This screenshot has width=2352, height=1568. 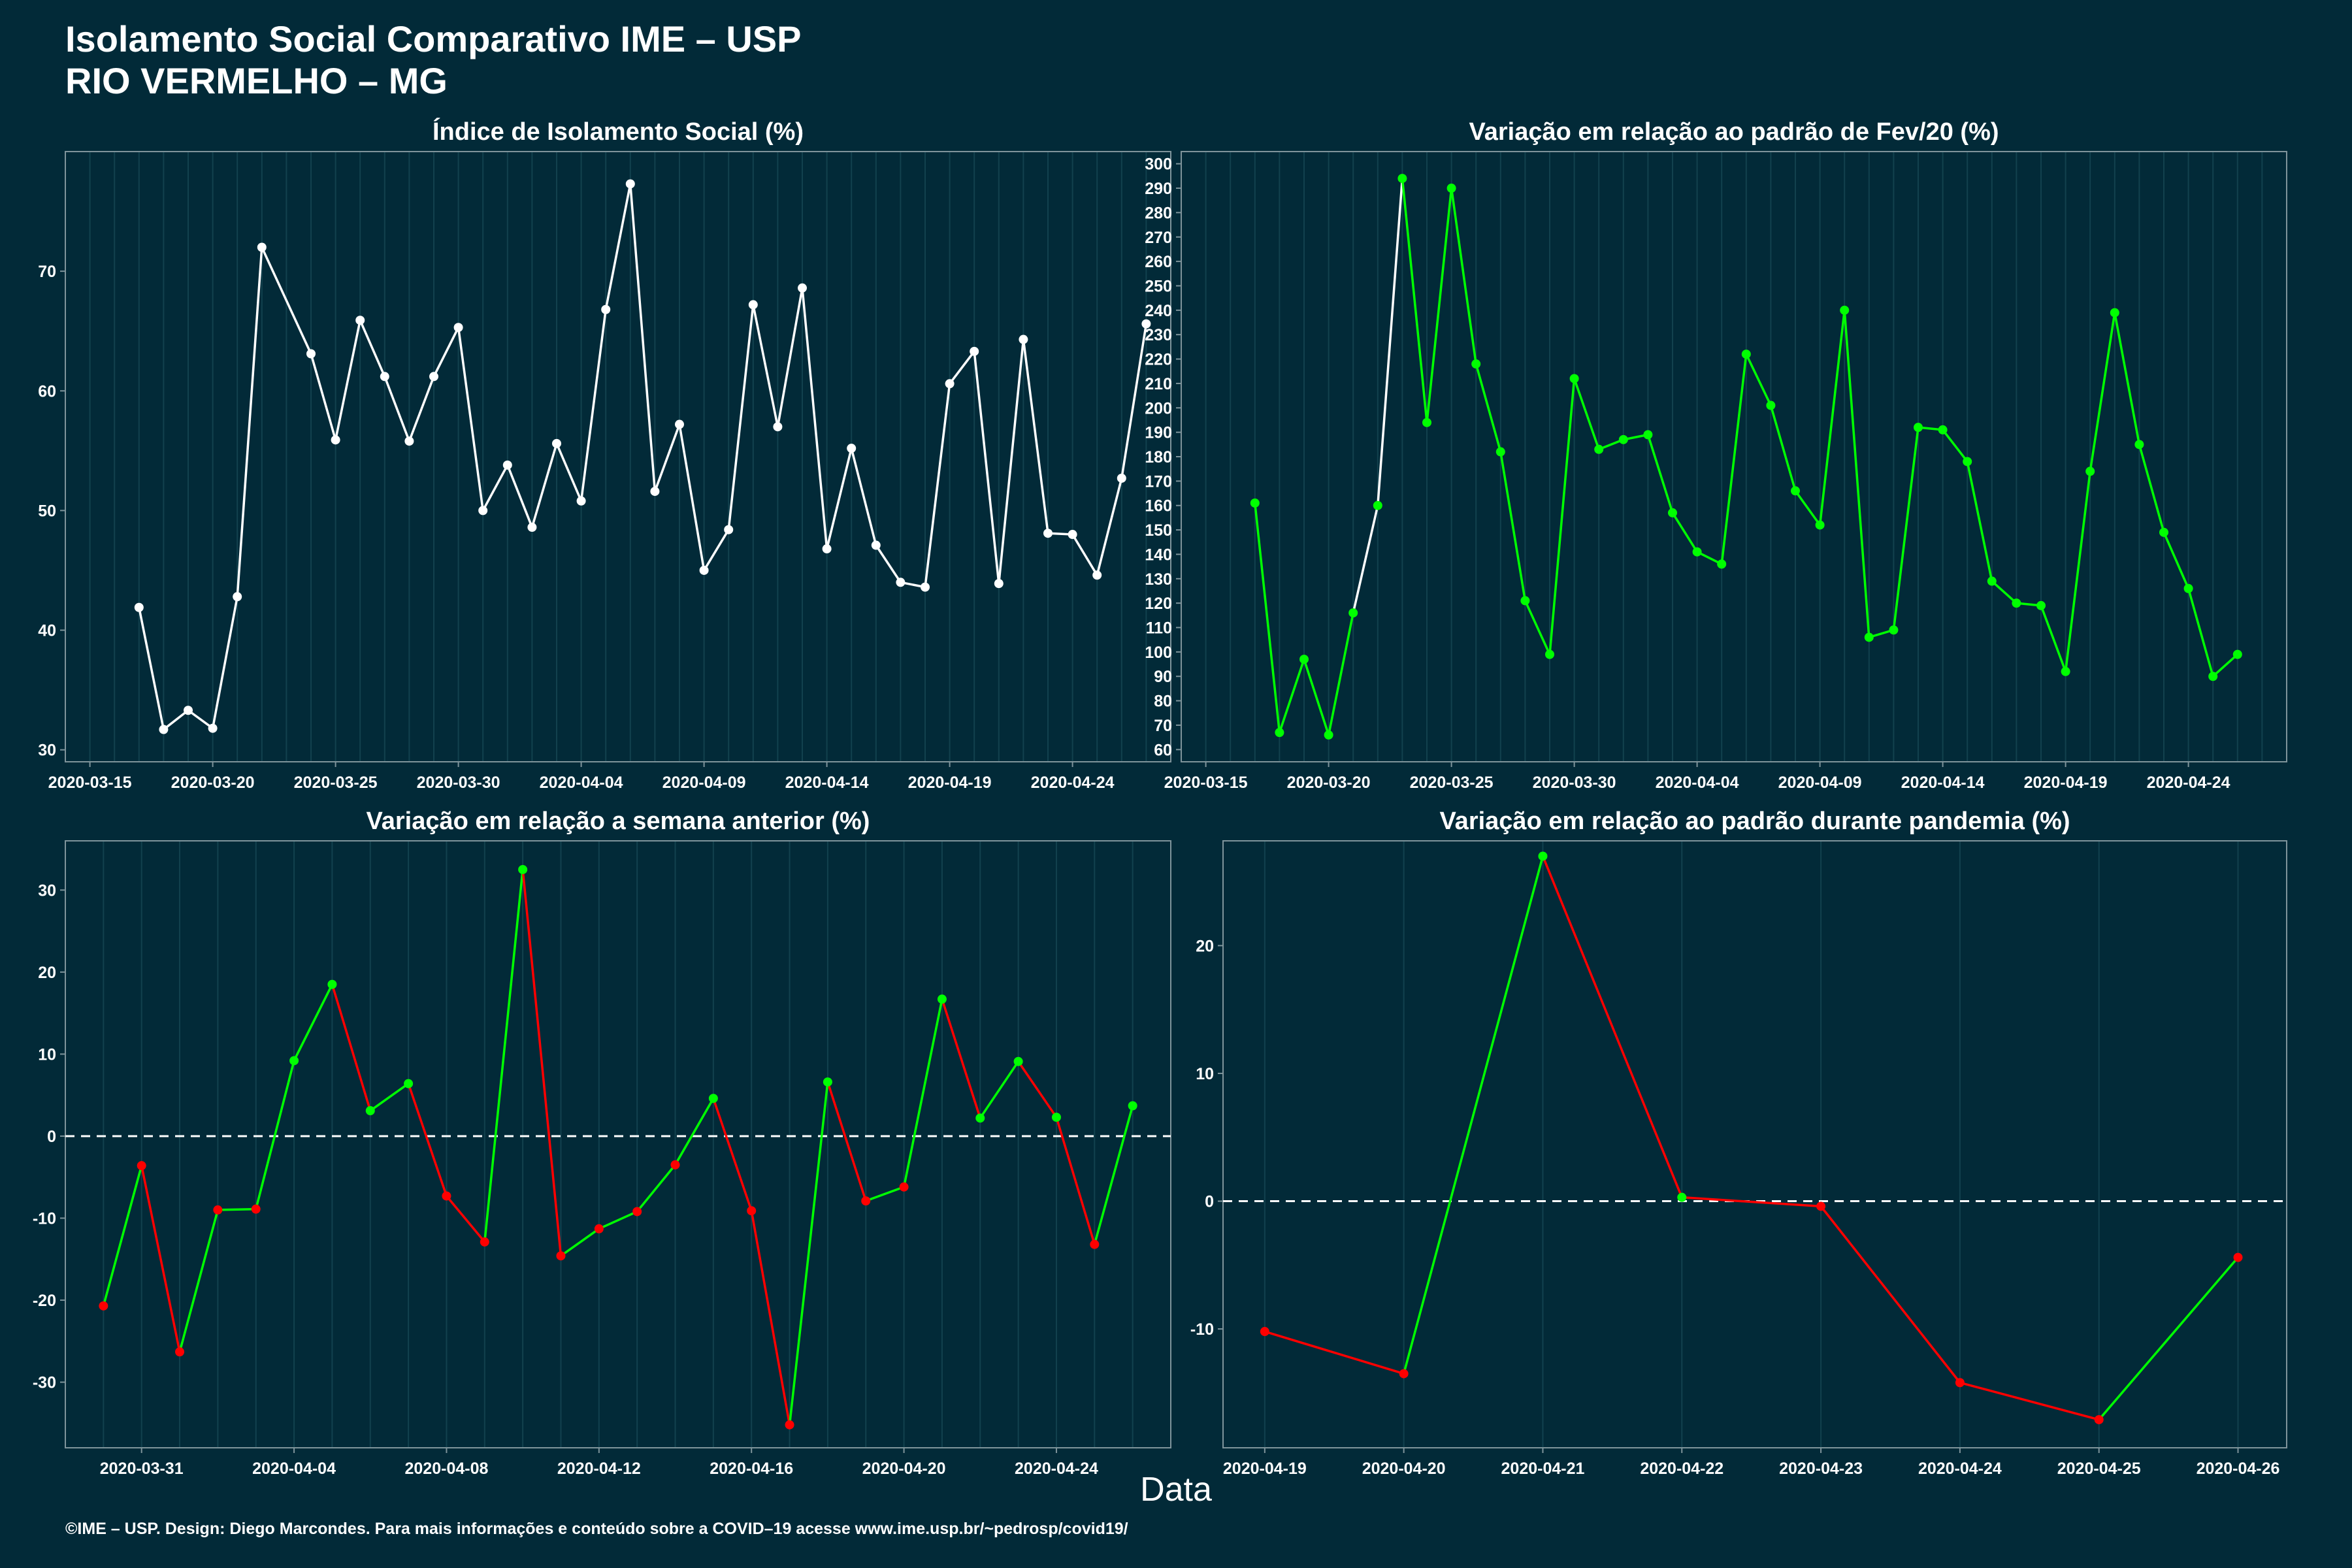 What do you see at coordinates (433, 38) in the screenshot?
I see `title-line-1: Isolamento Social Comparativo IME – USP` at bounding box center [433, 38].